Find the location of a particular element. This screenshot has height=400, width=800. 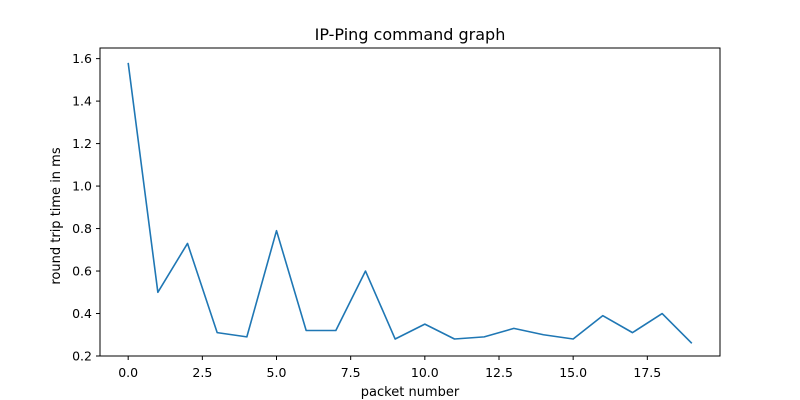

y-axis-title: round trip time in ms is located at coordinates (56, 215).